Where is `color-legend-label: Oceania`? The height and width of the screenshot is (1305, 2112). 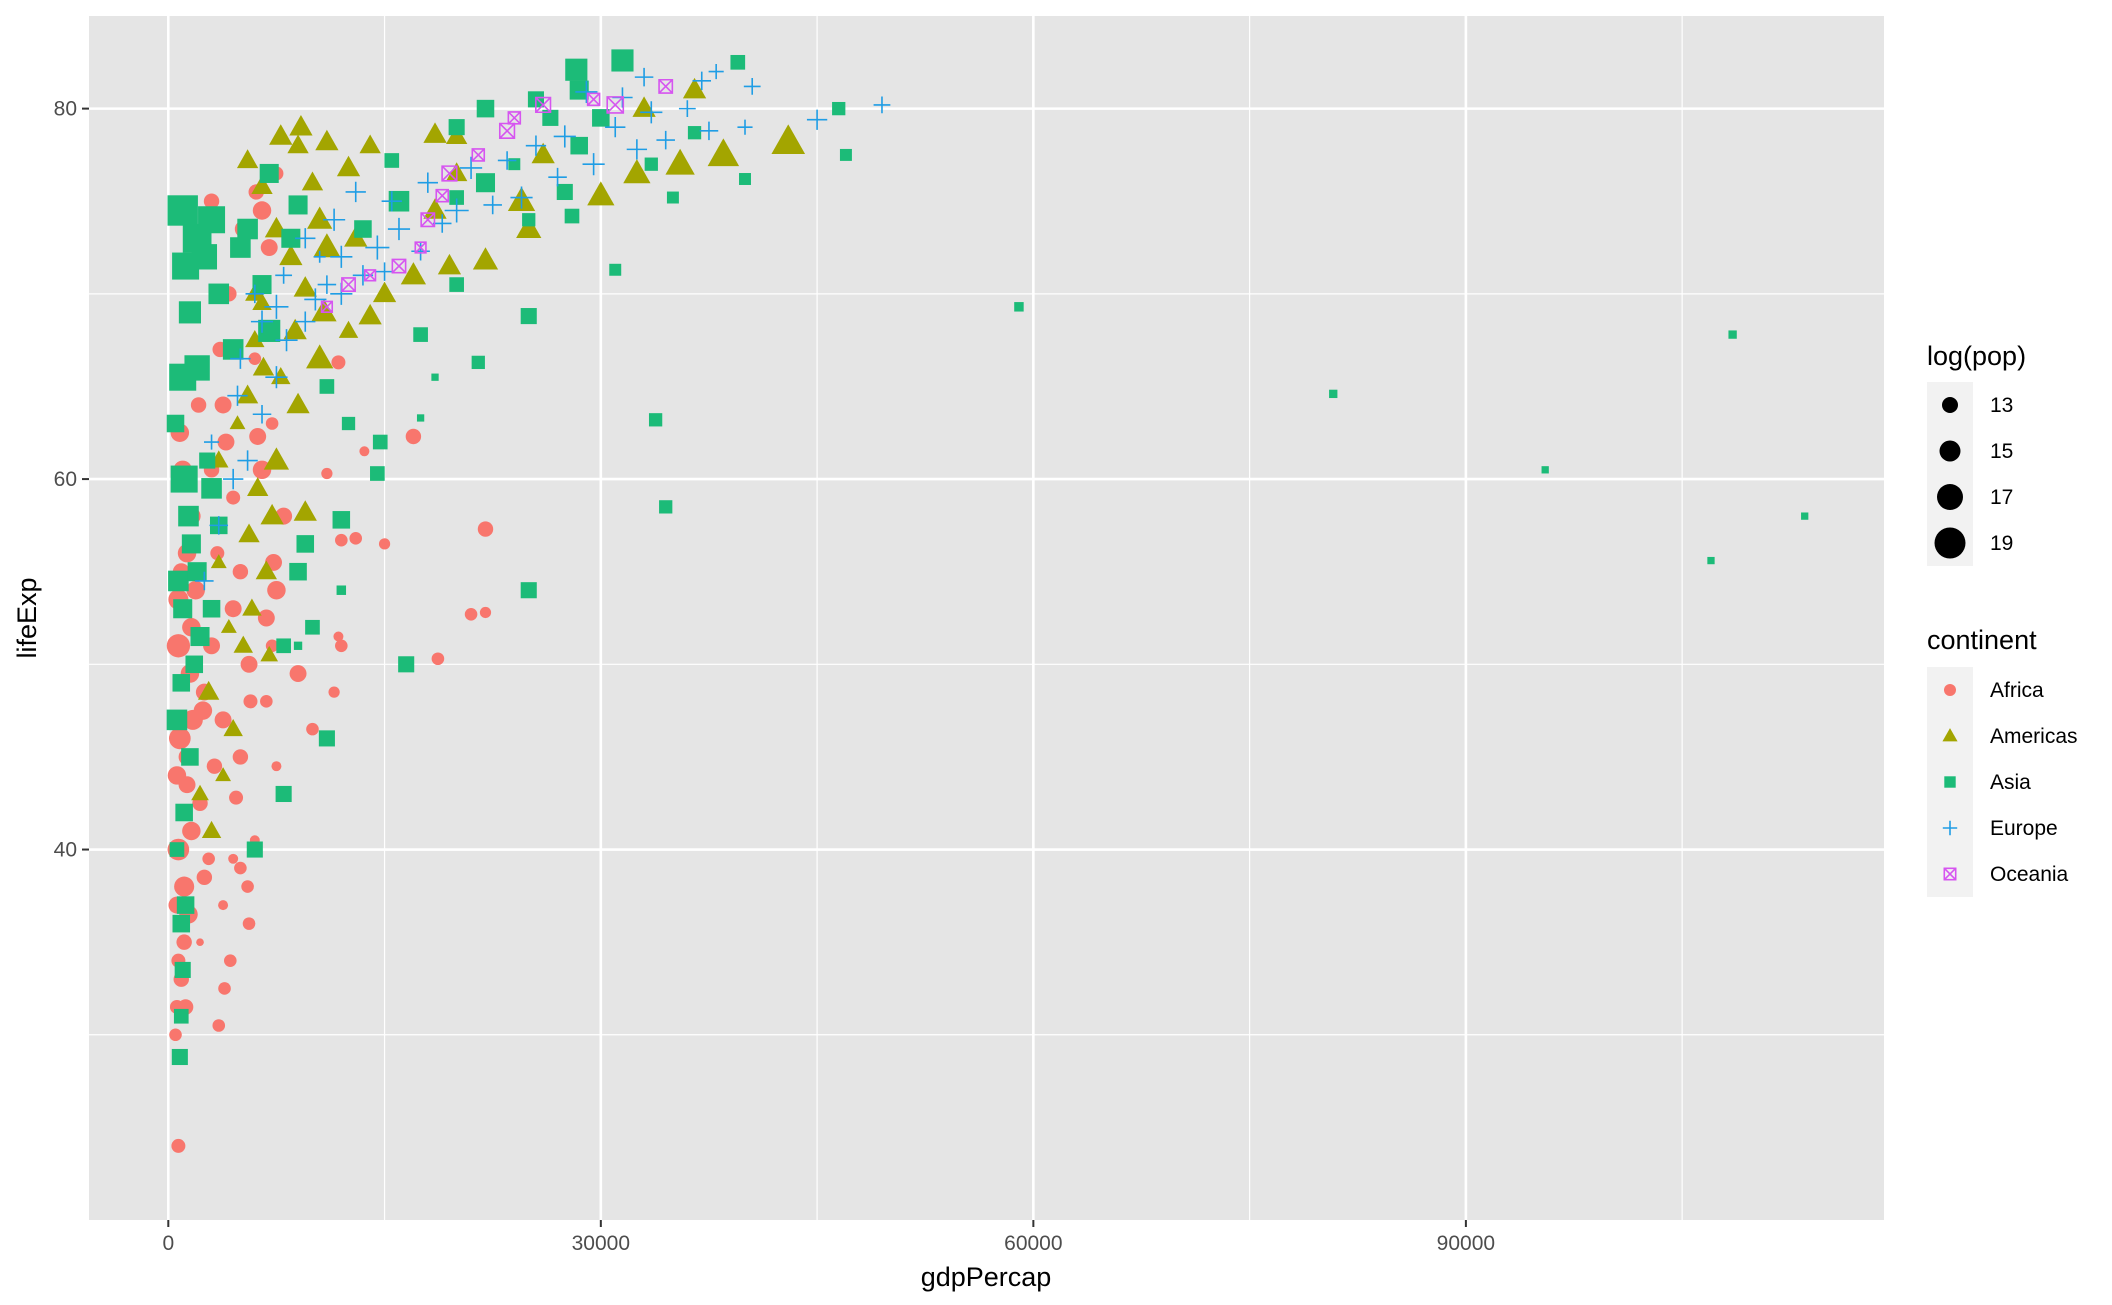 color-legend-label: Oceania is located at coordinates (2029, 874).